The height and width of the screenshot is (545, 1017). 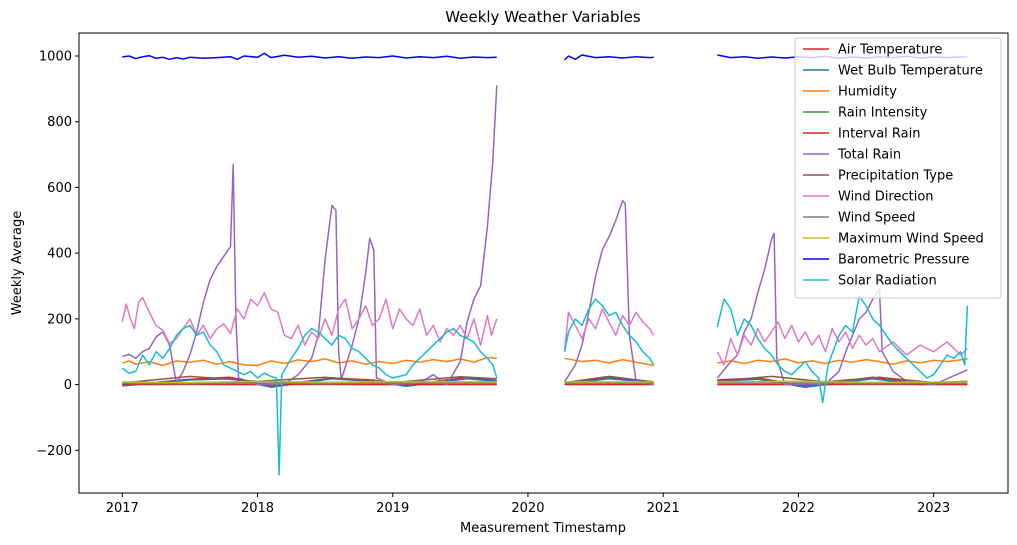 I want to click on x-tick-label: 2019, so click(x=392, y=508).